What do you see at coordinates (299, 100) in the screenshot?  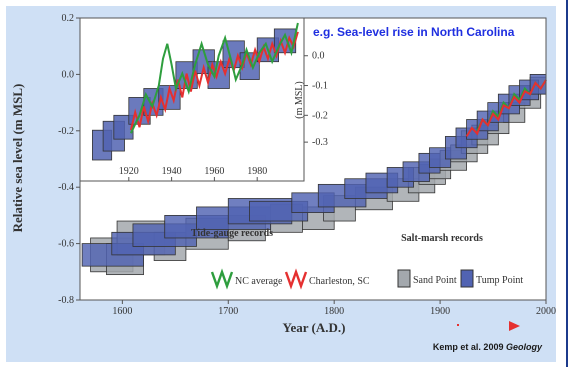 I see `inset-y-axis-label: (m MSL)` at bounding box center [299, 100].